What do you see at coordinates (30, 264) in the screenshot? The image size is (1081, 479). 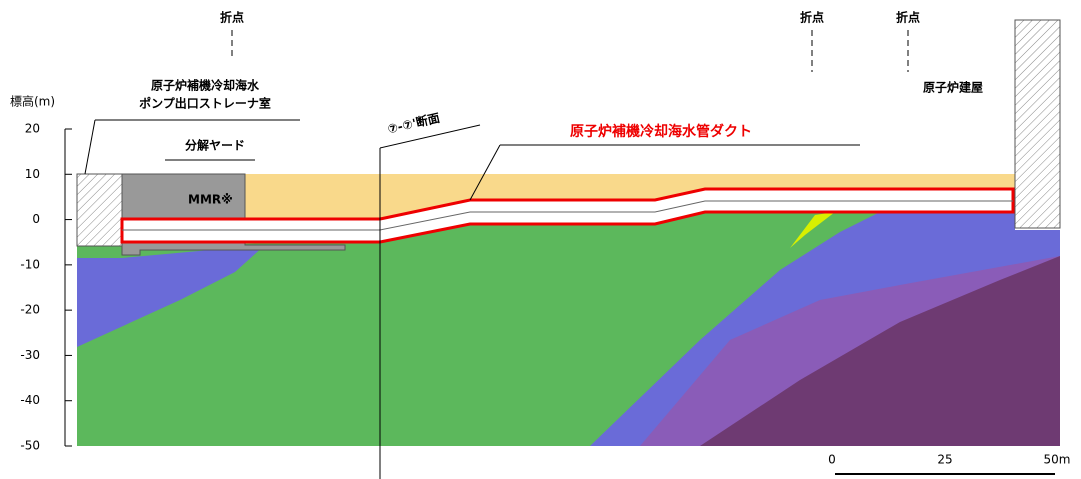 I see `y-tick-label: -10` at bounding box center [30, 264].